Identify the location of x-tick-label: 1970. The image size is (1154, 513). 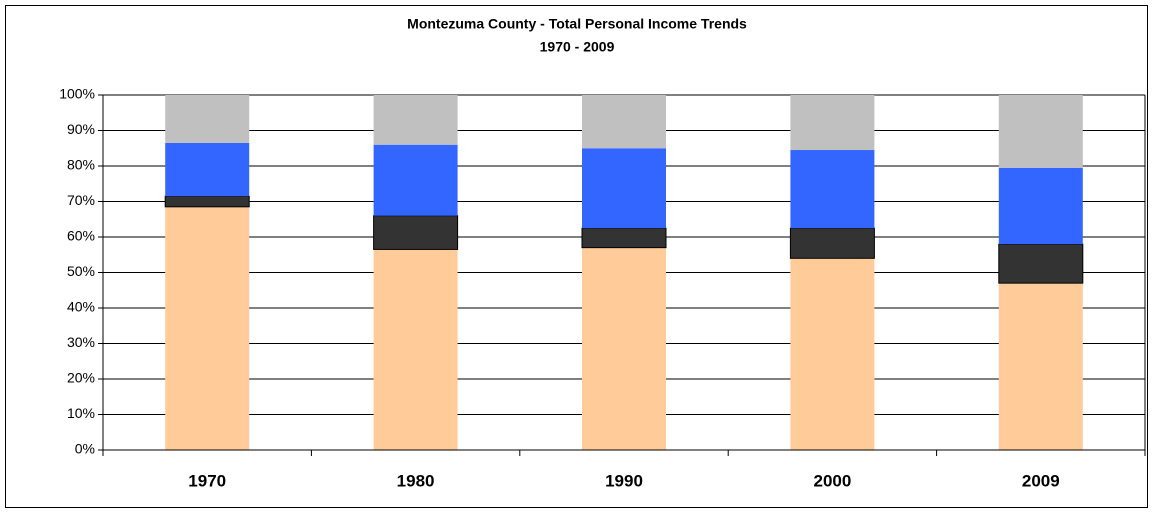
(207, 480).